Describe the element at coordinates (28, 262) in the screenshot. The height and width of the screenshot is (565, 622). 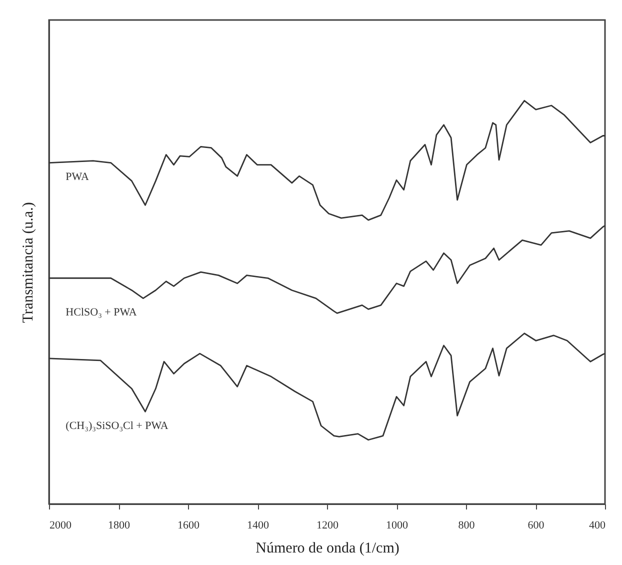
I see `y-axis-title: Transmitancia (u.a.)` at that location.